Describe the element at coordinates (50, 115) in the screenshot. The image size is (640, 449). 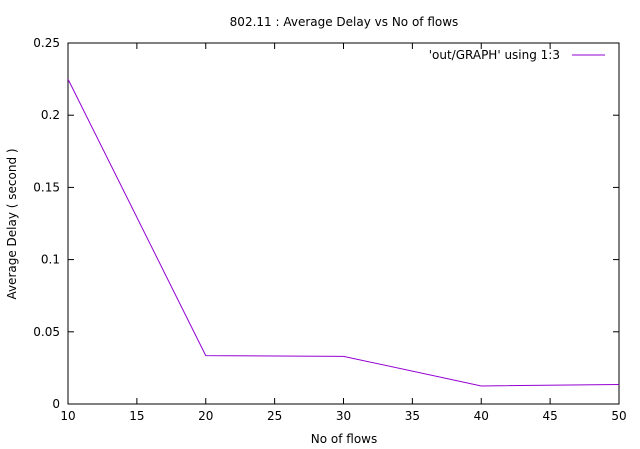
I see `y-tick-label: 0.2` at that location.